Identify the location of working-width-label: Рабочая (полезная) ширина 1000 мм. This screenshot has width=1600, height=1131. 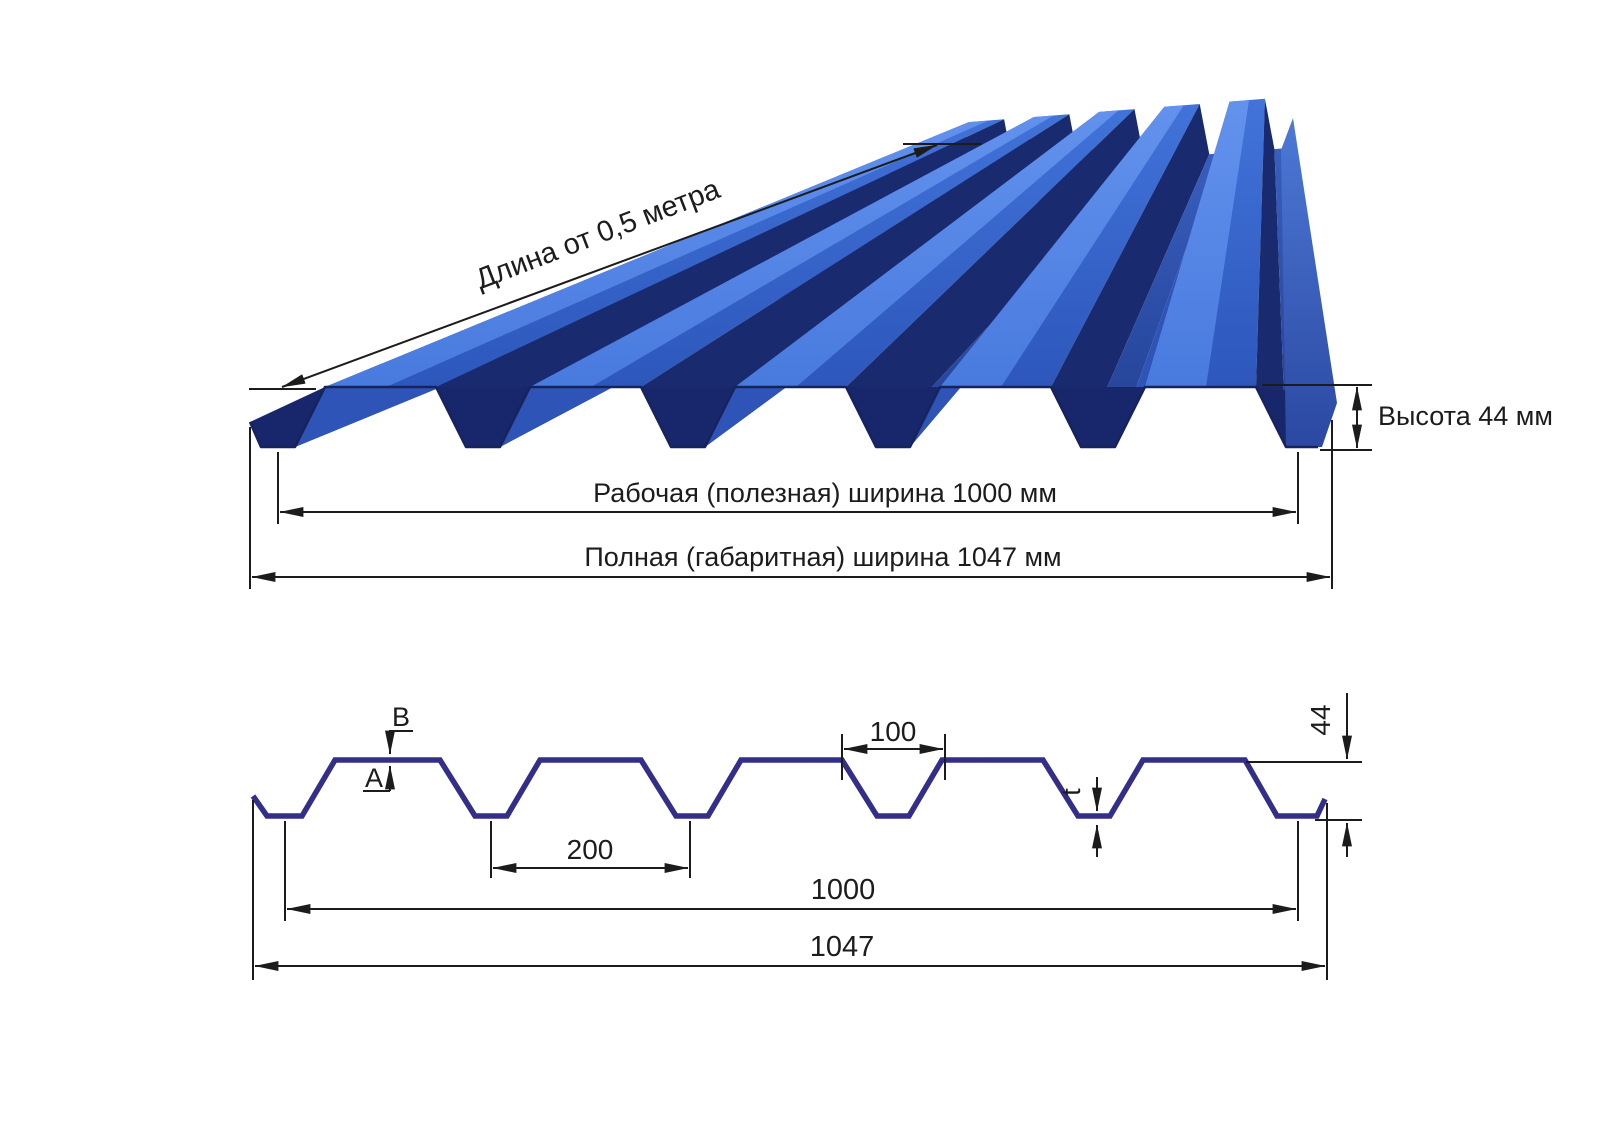
(825, 493).